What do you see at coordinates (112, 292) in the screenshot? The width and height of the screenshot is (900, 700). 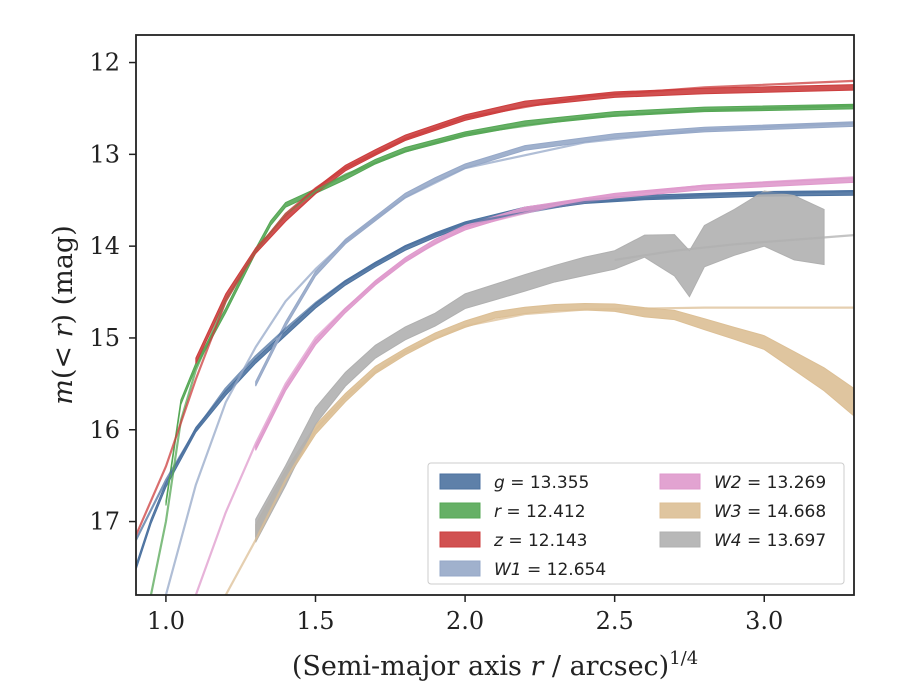 I see `y-axis: 12 13 14 15 16 17` at bounding box center [112, 292].